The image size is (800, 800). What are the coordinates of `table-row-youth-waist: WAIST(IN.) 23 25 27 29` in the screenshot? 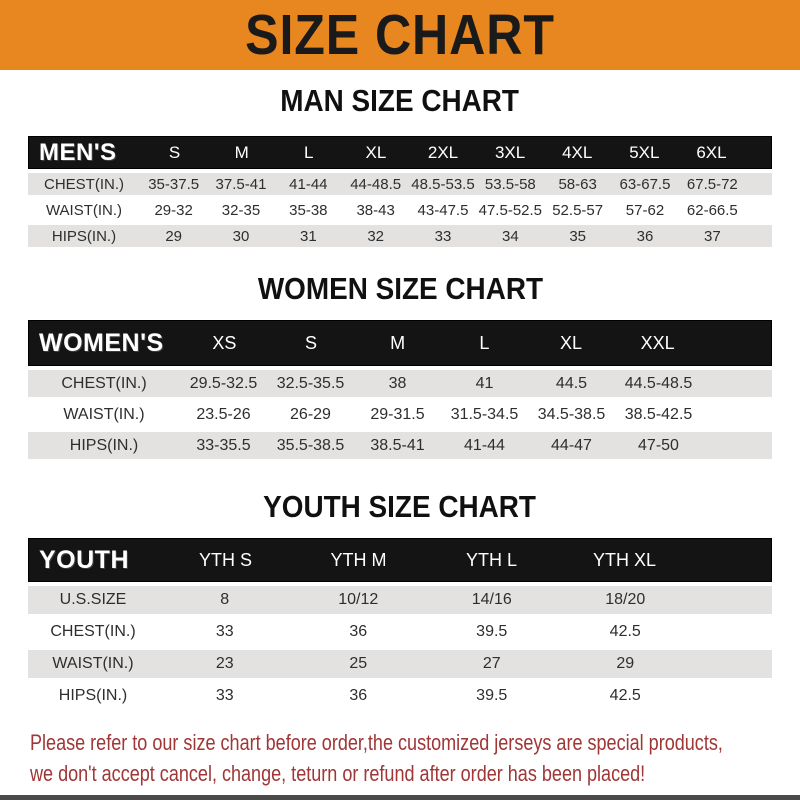 It's located at (400, 664).